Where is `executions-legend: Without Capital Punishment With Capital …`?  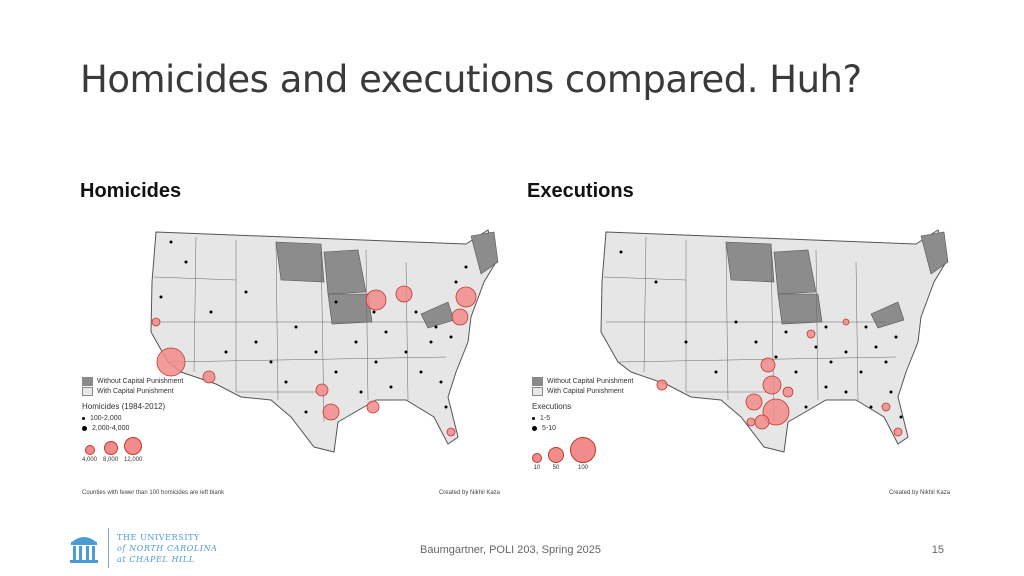 executions-legend: Without Capital Punishment With Capital … is located at coordinates (582, 423).